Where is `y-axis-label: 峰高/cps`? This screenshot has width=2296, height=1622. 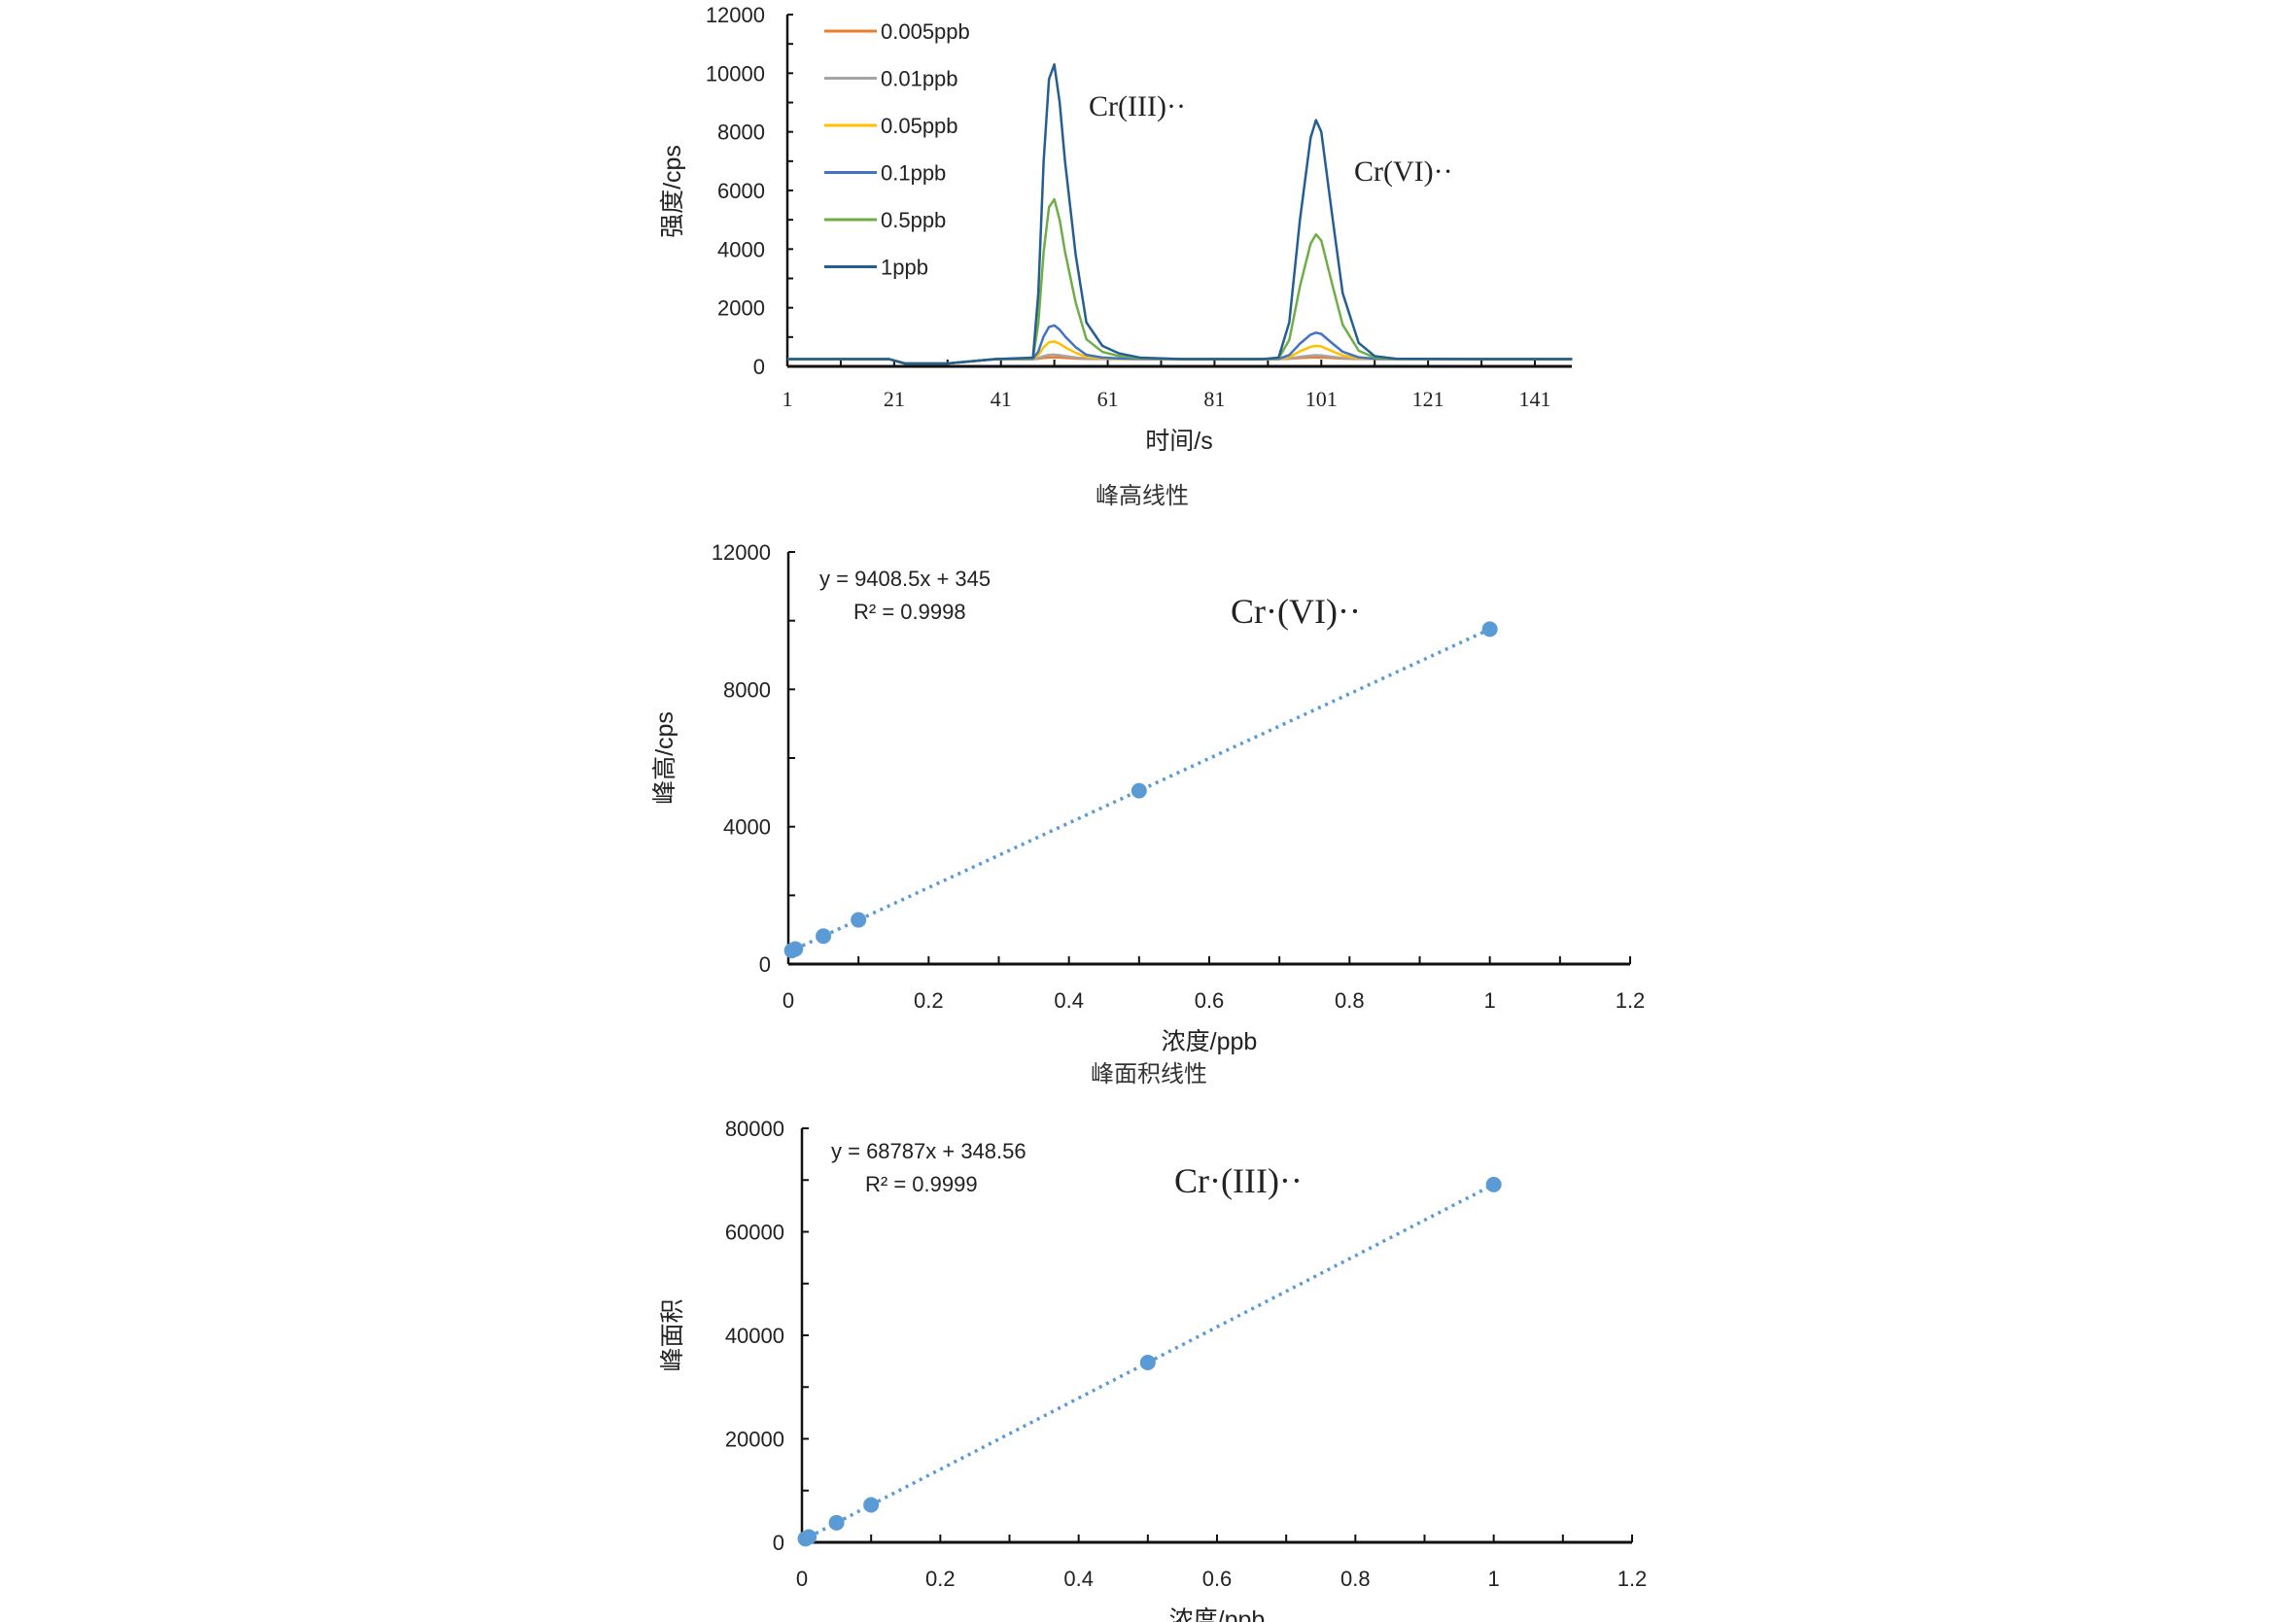
y-axis-label: 峰高/cps is located at coordinates (664, 758).